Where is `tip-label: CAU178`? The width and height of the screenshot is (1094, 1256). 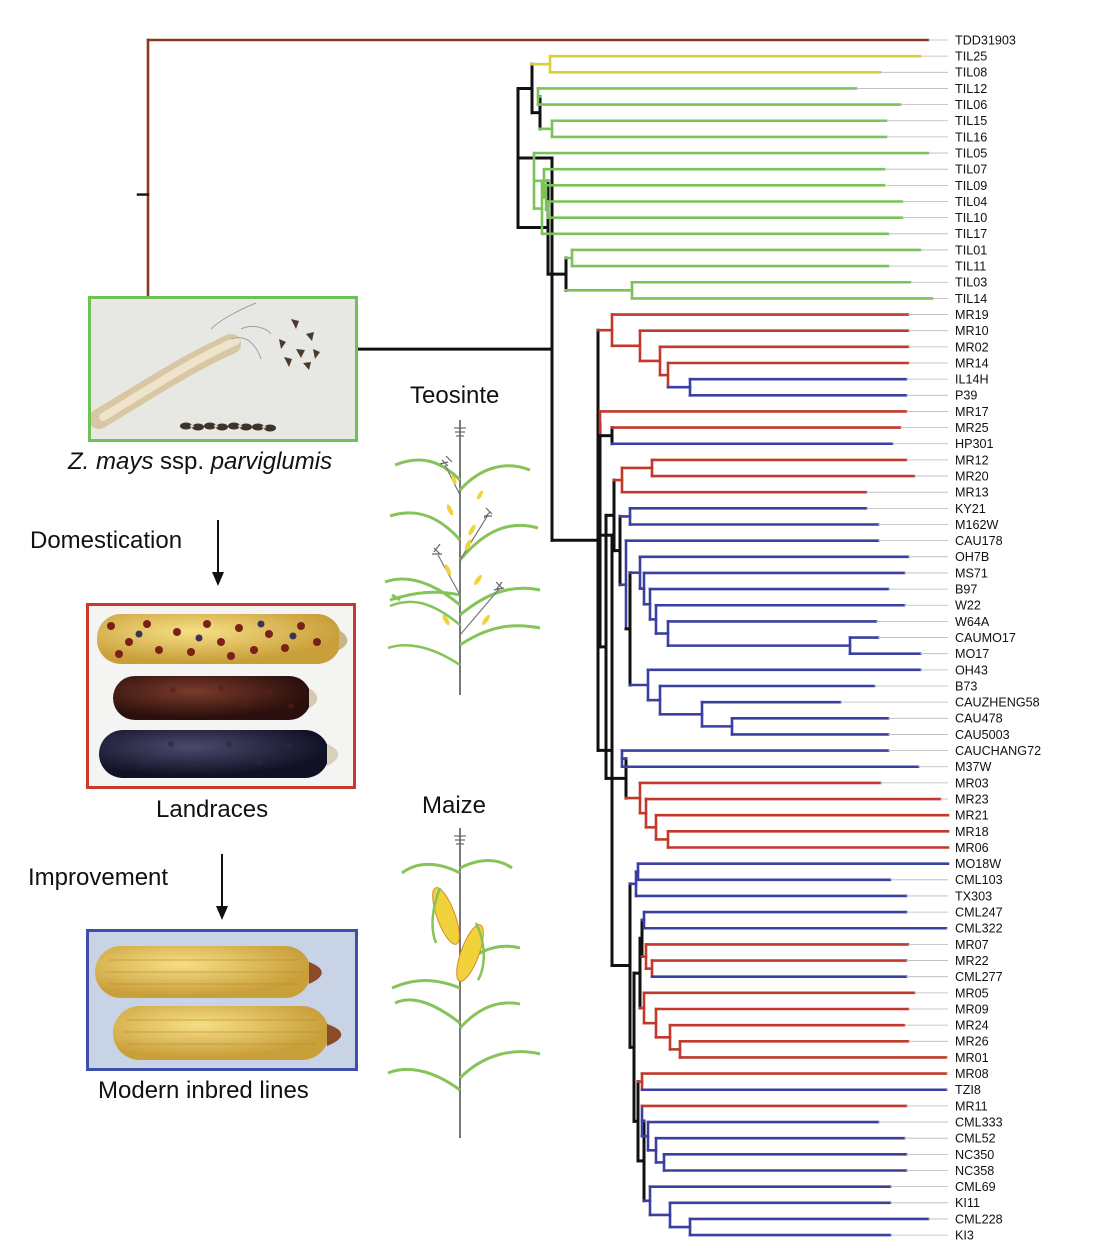
tip-label: CAU178 is located at coordinates (979, 541).